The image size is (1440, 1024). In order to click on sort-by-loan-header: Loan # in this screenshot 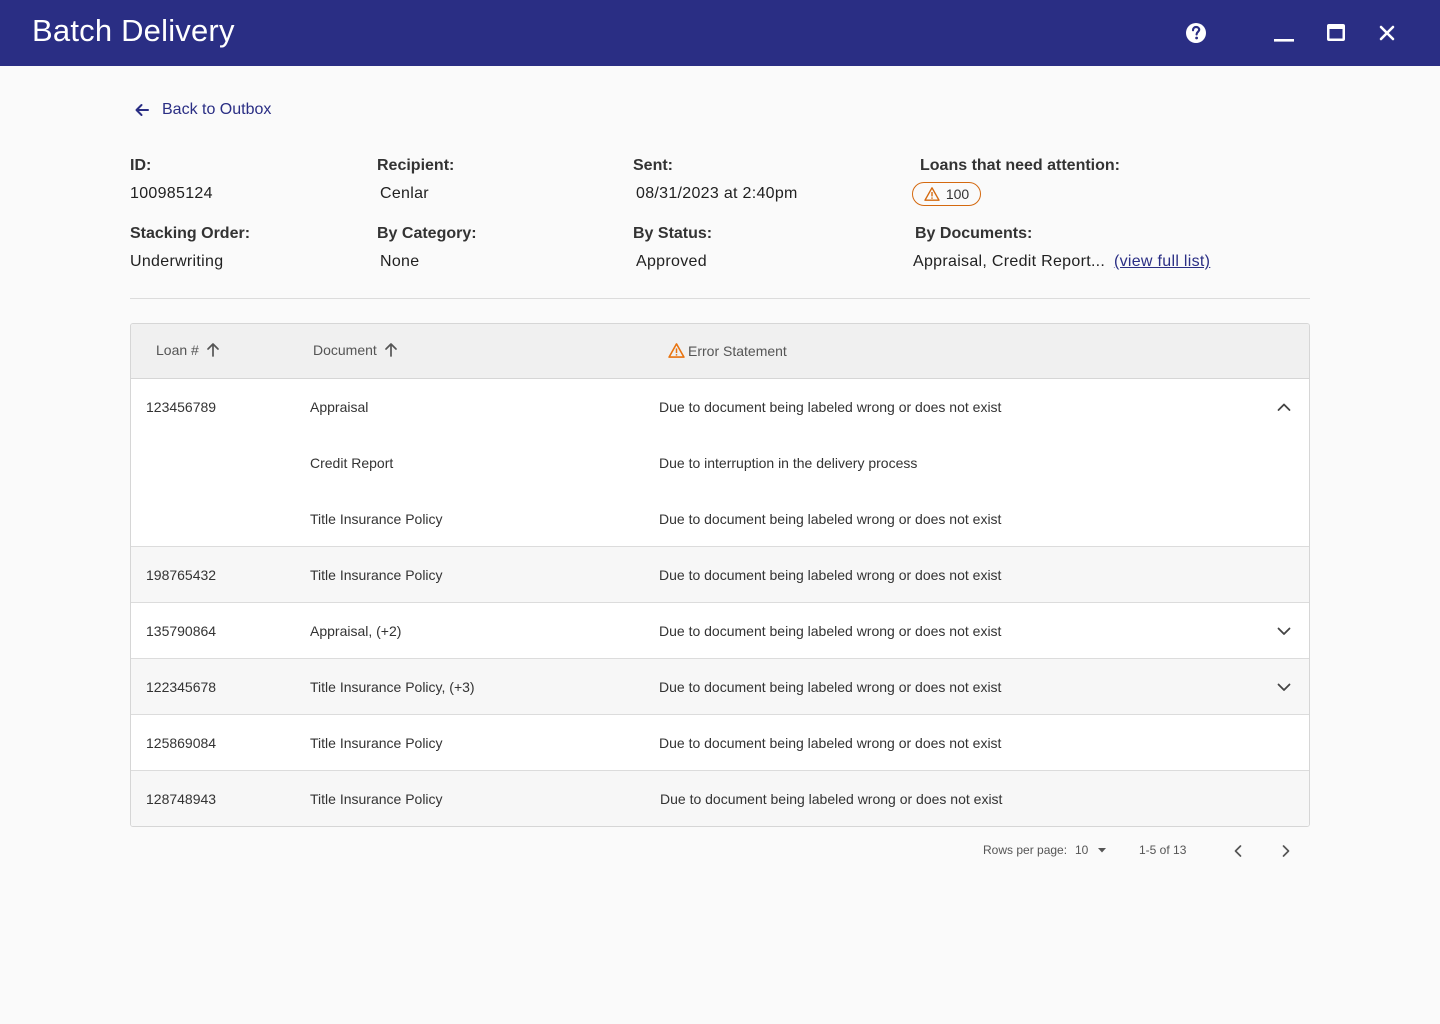, I will do `click(188, 350)`.